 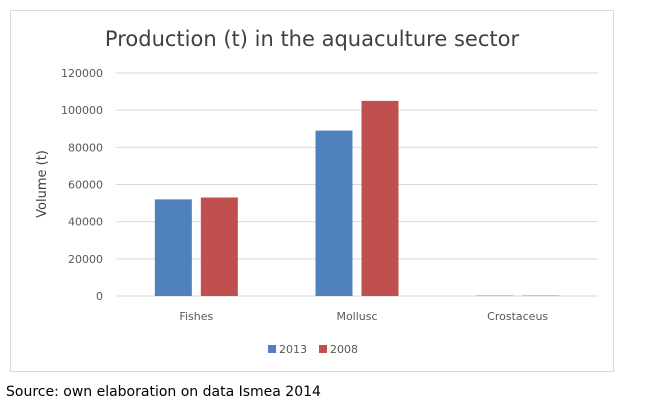 What do you see at coordinates (517, 316) in the screenshot?
I see `x-tick-label: Crostaceus` at bounding box center [517, 316].